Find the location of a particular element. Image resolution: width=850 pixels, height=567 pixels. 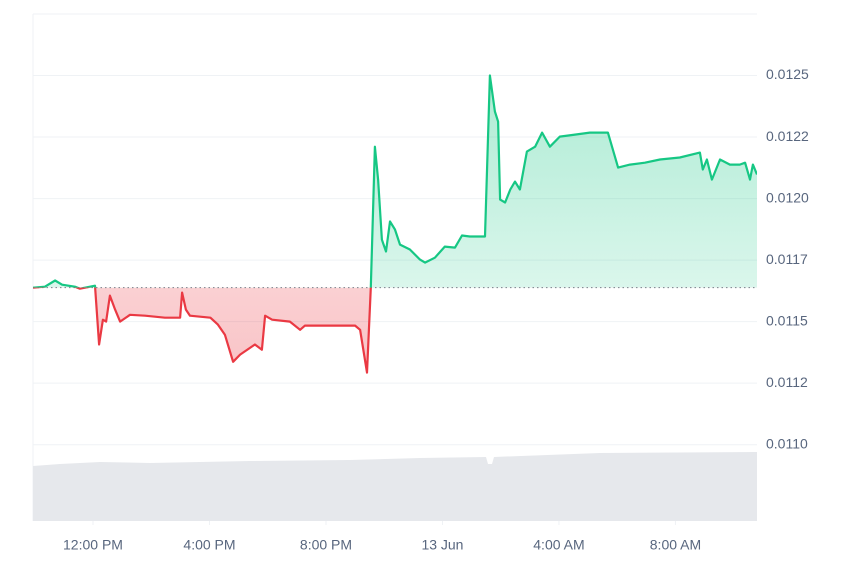

x-tick-label: 8:00 AM is located at coordinates (675, 545).